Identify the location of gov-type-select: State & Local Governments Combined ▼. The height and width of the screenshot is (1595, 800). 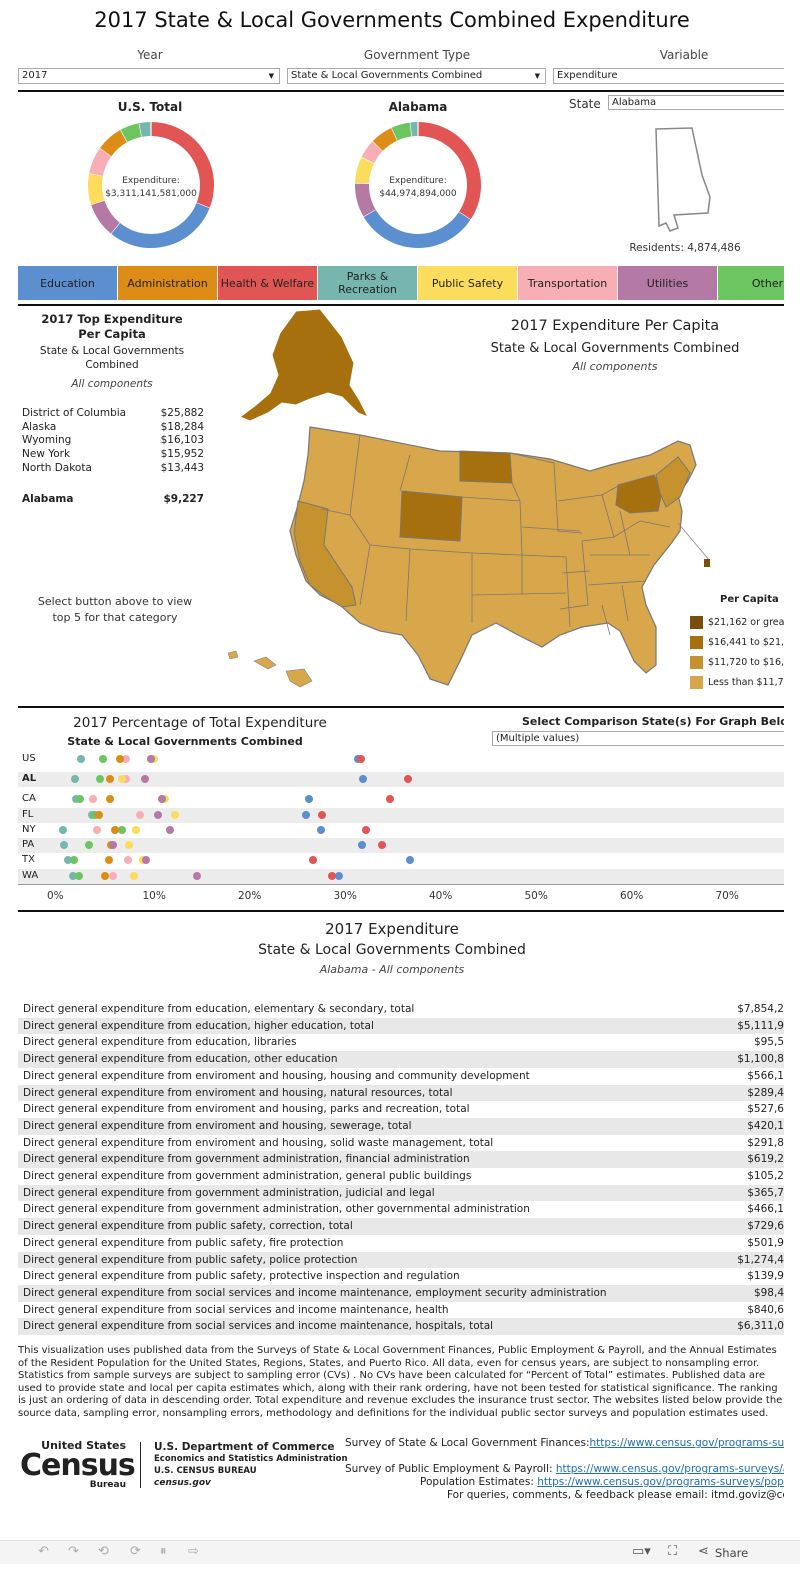
(416, 76).